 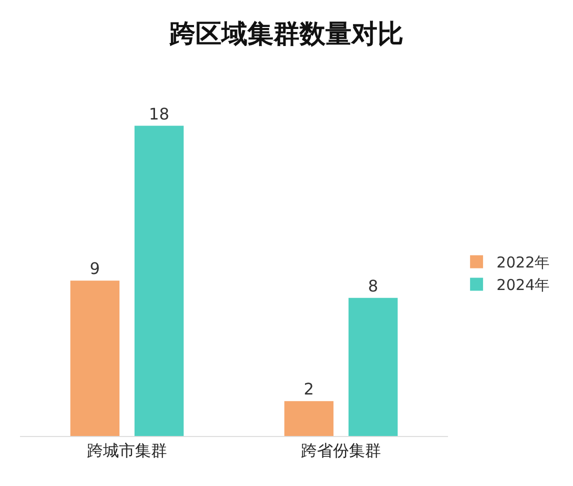 I want to click on x-tick-label: 跨省份集群, so click(x=341, y=450).